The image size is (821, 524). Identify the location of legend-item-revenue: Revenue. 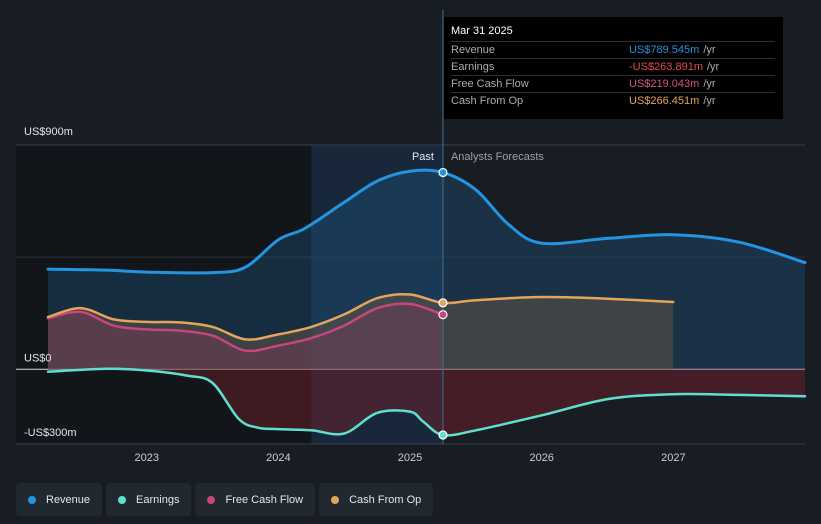
(59, 499).